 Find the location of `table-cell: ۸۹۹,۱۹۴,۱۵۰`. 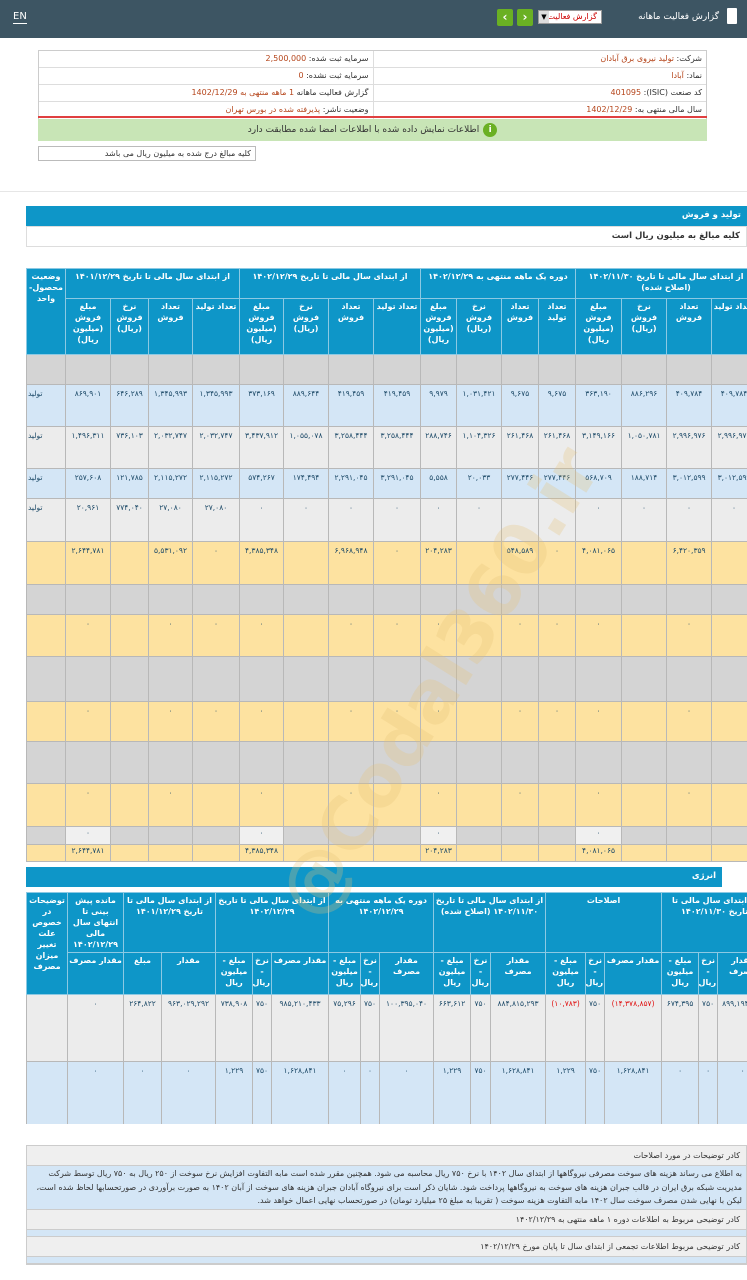

table-cell: ۸۹۹,۱۹۴,۱۵۰ is located at coordinates (732, 1028).